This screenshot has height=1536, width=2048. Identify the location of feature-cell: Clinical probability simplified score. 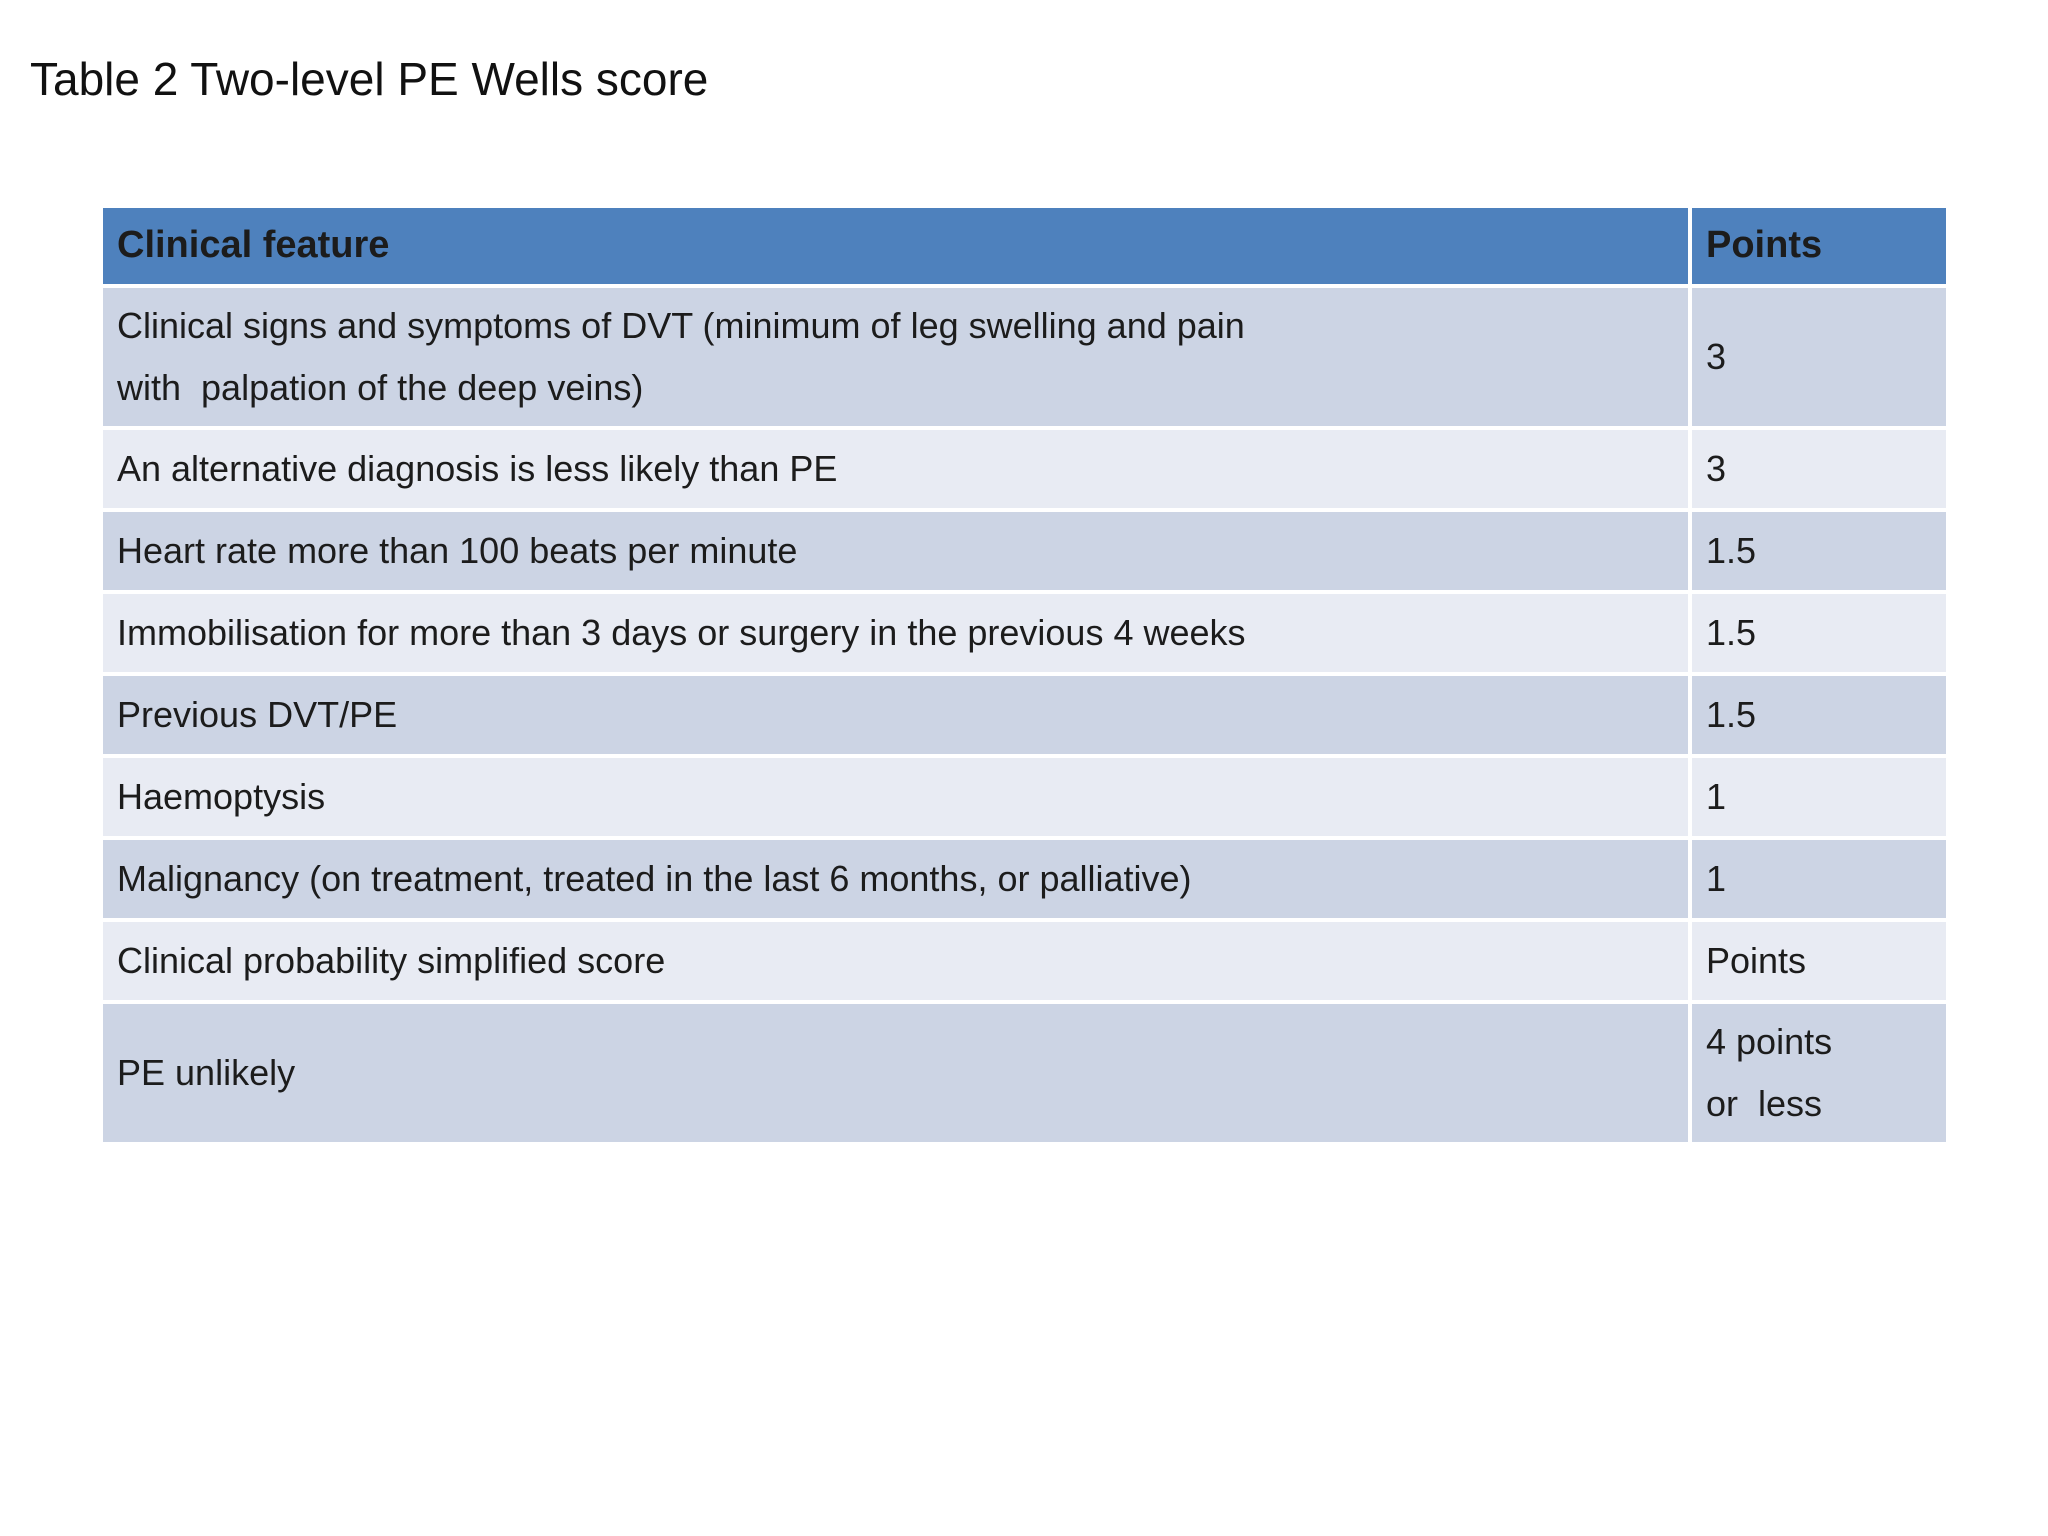
(895, 961).